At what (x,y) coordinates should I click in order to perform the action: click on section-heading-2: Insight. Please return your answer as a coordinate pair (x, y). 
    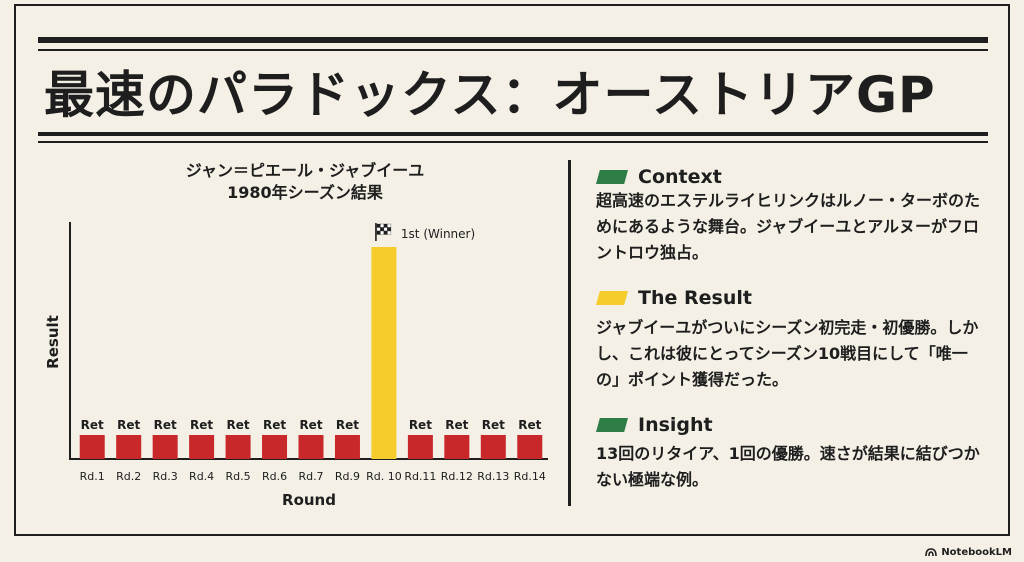
    Looking at the image, I should click on (654, 425).